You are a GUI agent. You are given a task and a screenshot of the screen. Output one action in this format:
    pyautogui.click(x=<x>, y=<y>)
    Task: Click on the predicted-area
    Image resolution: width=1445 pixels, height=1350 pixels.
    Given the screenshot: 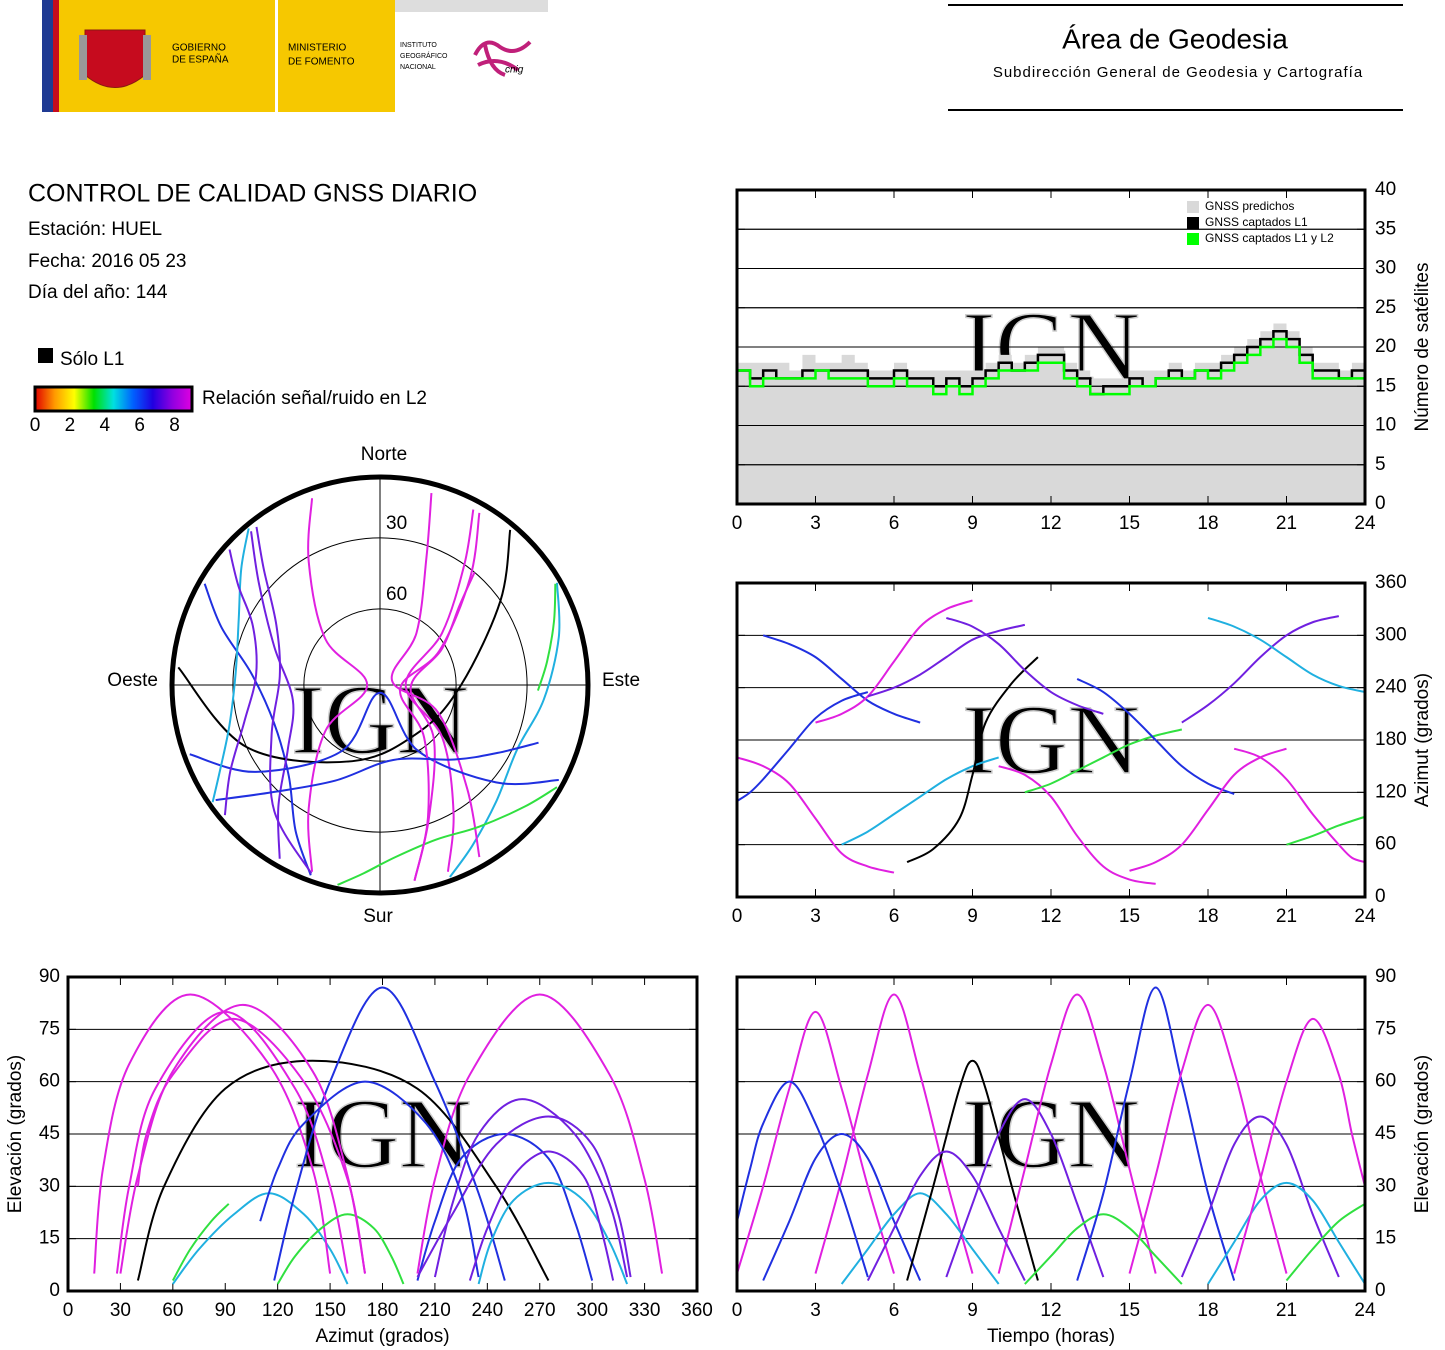 What is the action you would take?
    pyautogui.click(x=1051, y=413)
    